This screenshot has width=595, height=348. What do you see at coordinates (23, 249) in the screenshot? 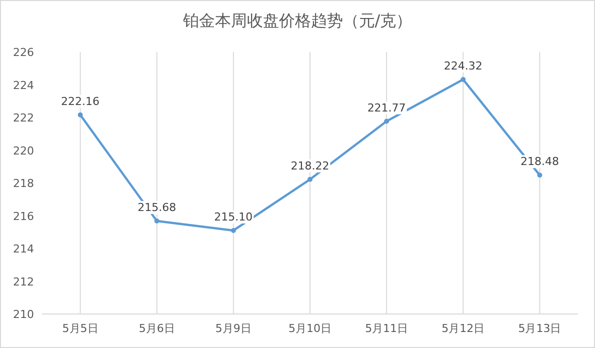
I see `y-tick-label: 214` at bounding box center [23, 249].